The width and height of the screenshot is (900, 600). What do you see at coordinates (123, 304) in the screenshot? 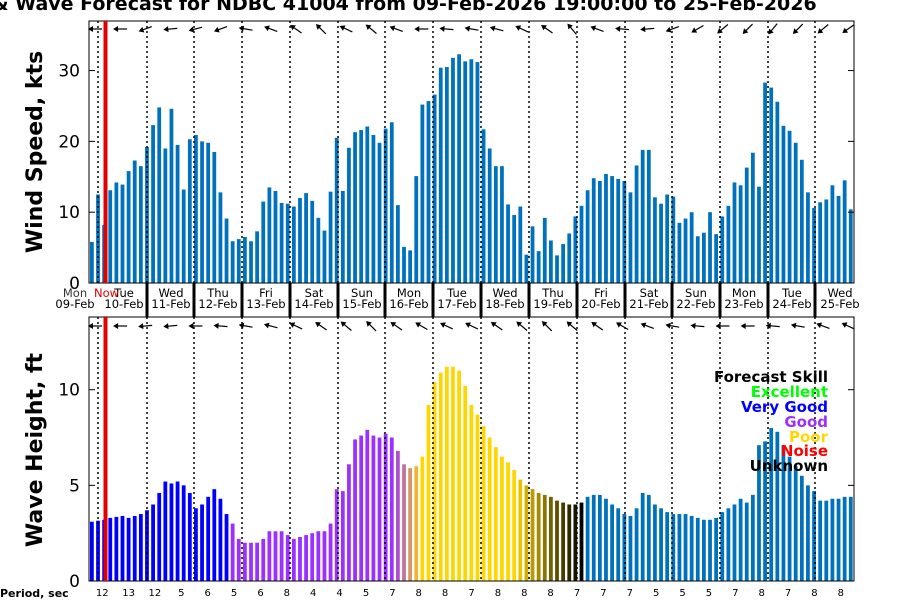
I see `date-label: 10-Feb` at bounding box center [123, 304].